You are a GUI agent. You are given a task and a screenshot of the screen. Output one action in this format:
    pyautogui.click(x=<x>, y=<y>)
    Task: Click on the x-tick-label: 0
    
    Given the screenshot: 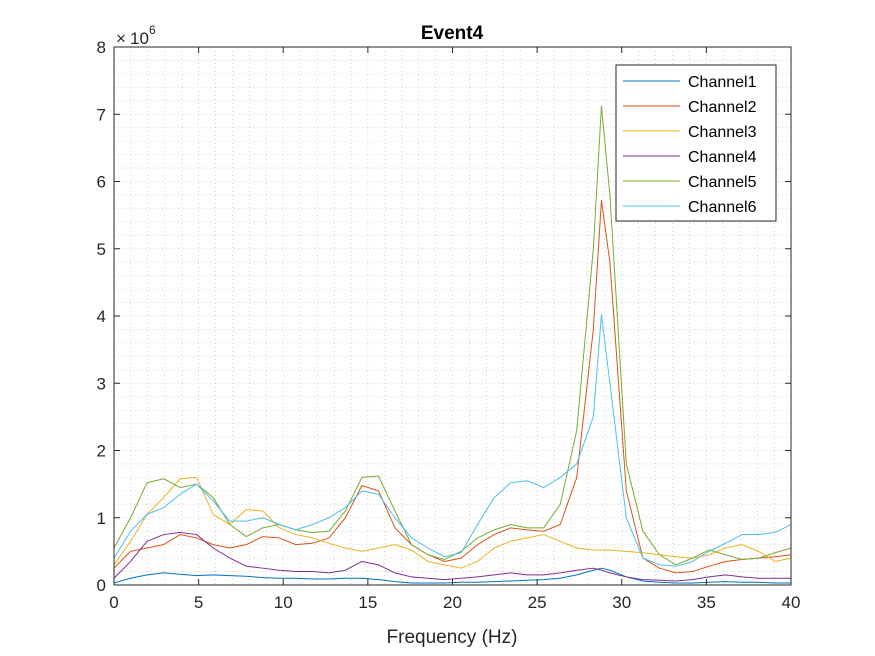 What is the action you would take?
    pyautogui.click(x=113, y=602)
    